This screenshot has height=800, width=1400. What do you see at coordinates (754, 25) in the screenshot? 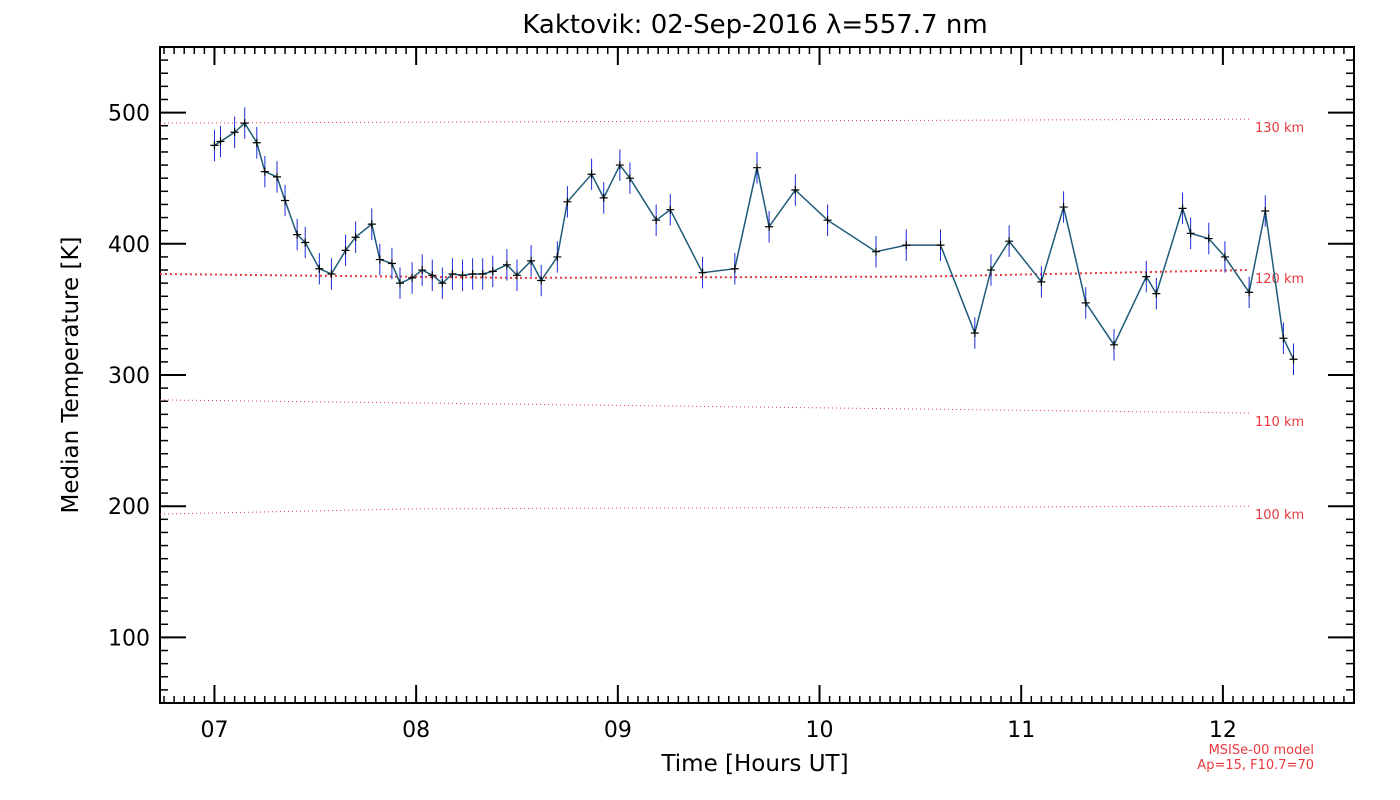
I see `chart-title: Kaktovik: 02-Sep-2016 λ=557.7 nm` at bounding box center [754, 25].